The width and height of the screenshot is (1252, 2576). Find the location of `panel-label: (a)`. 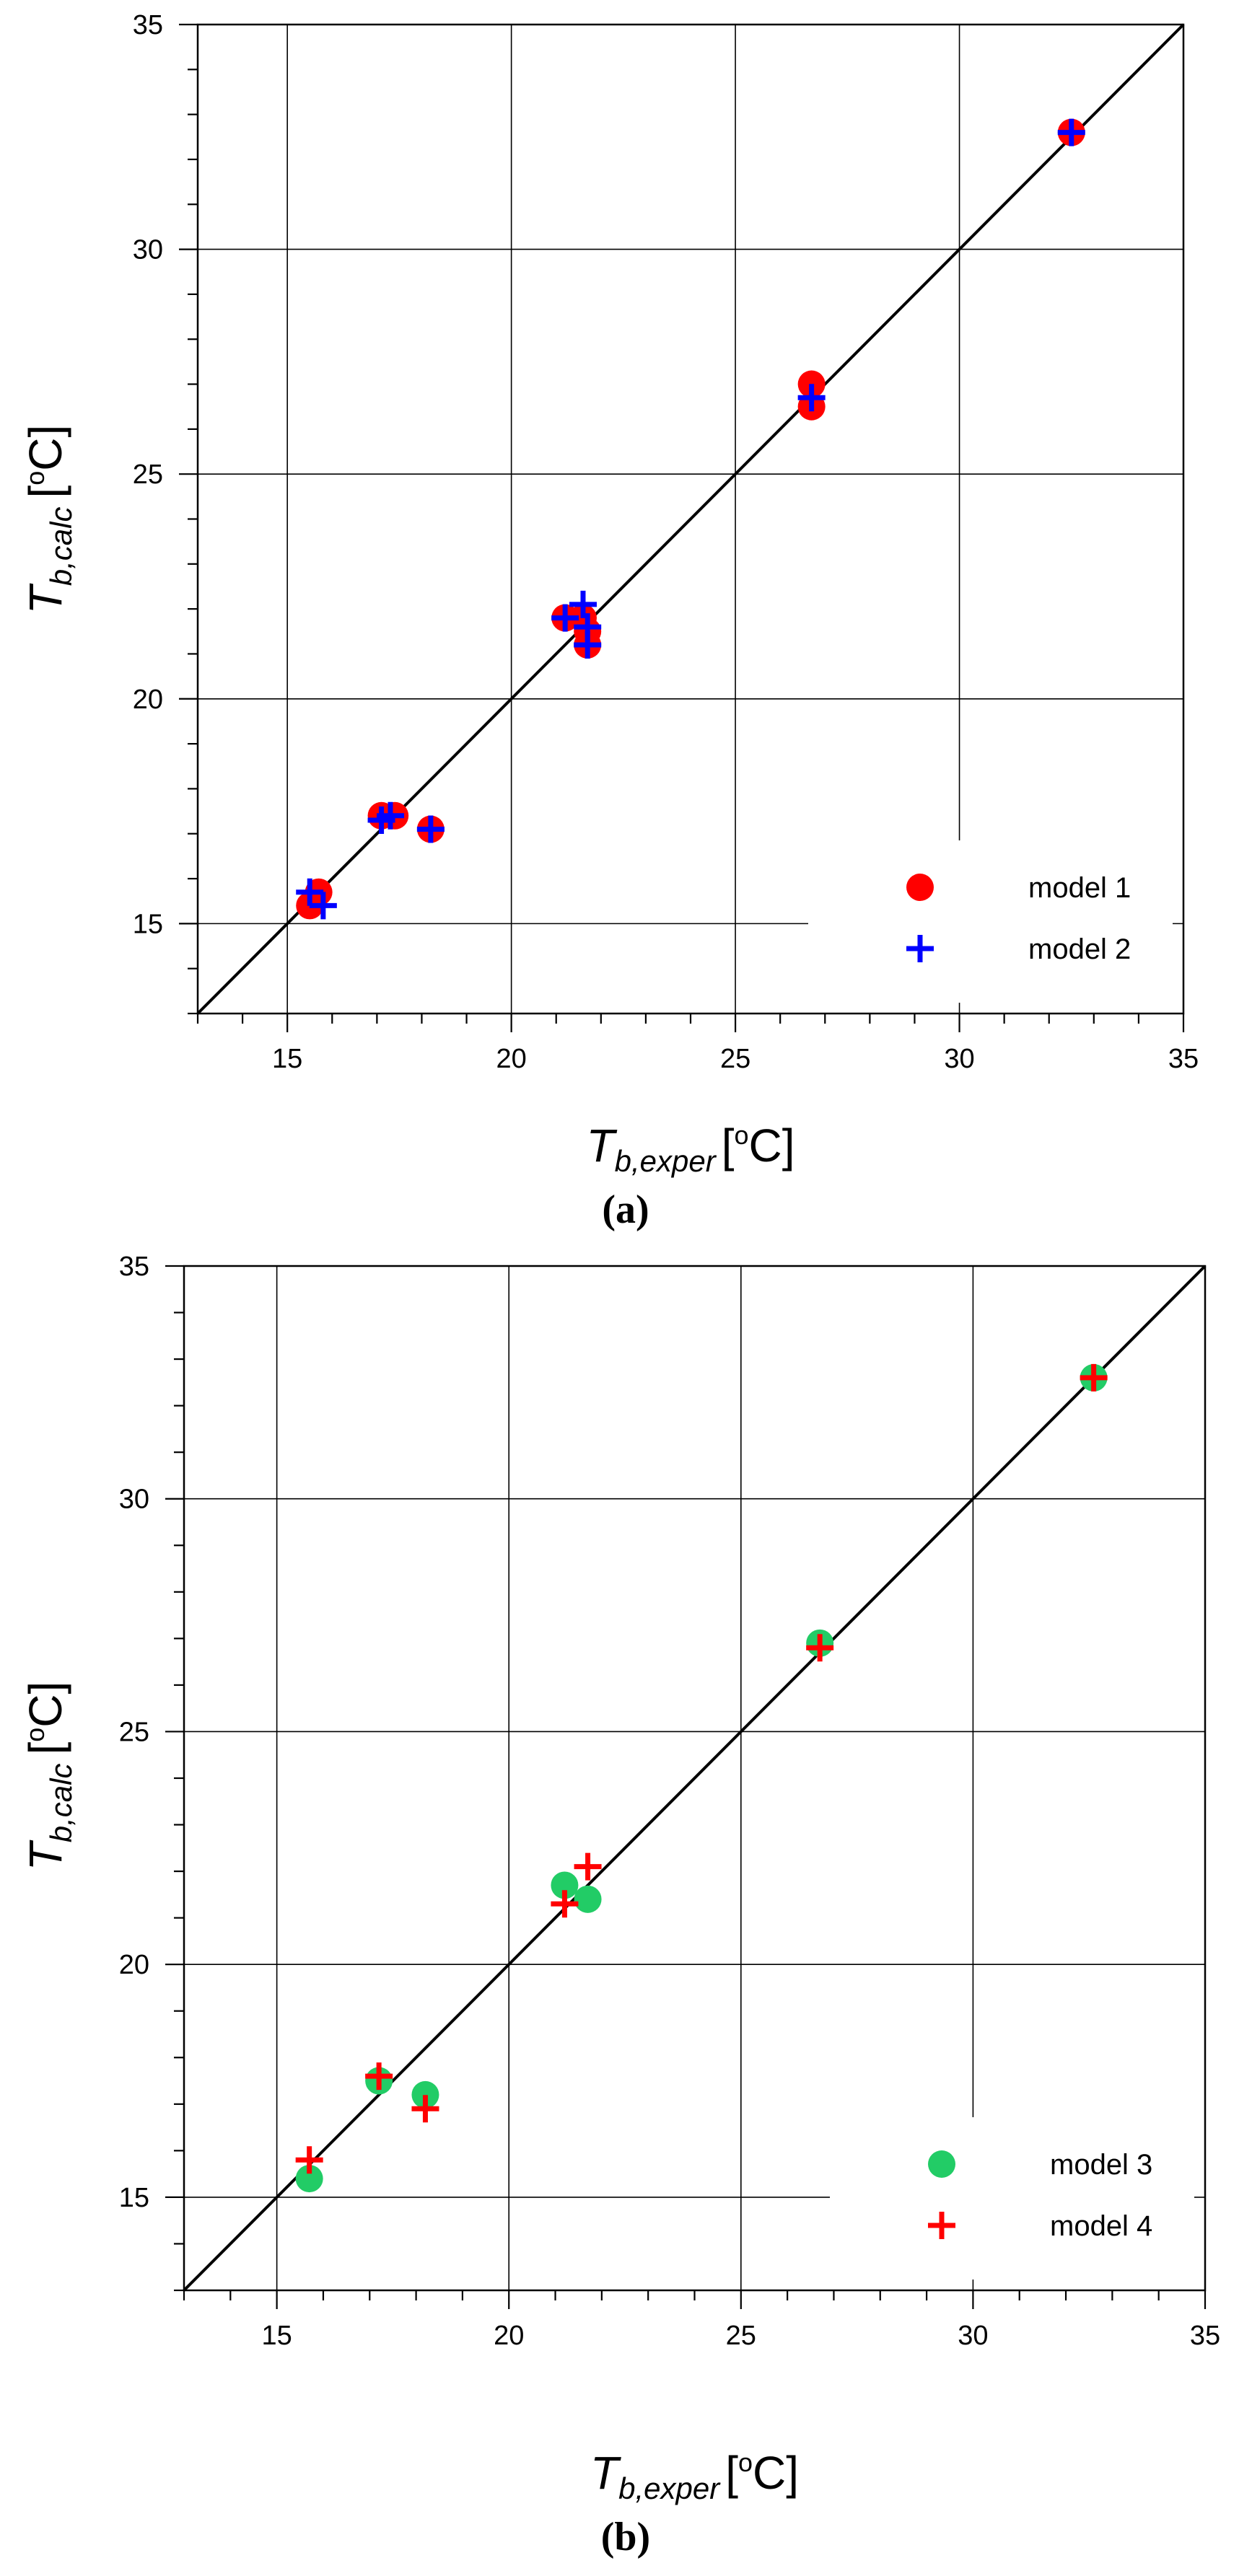

panel-label: (a) is located at coordinates (625, 1209).